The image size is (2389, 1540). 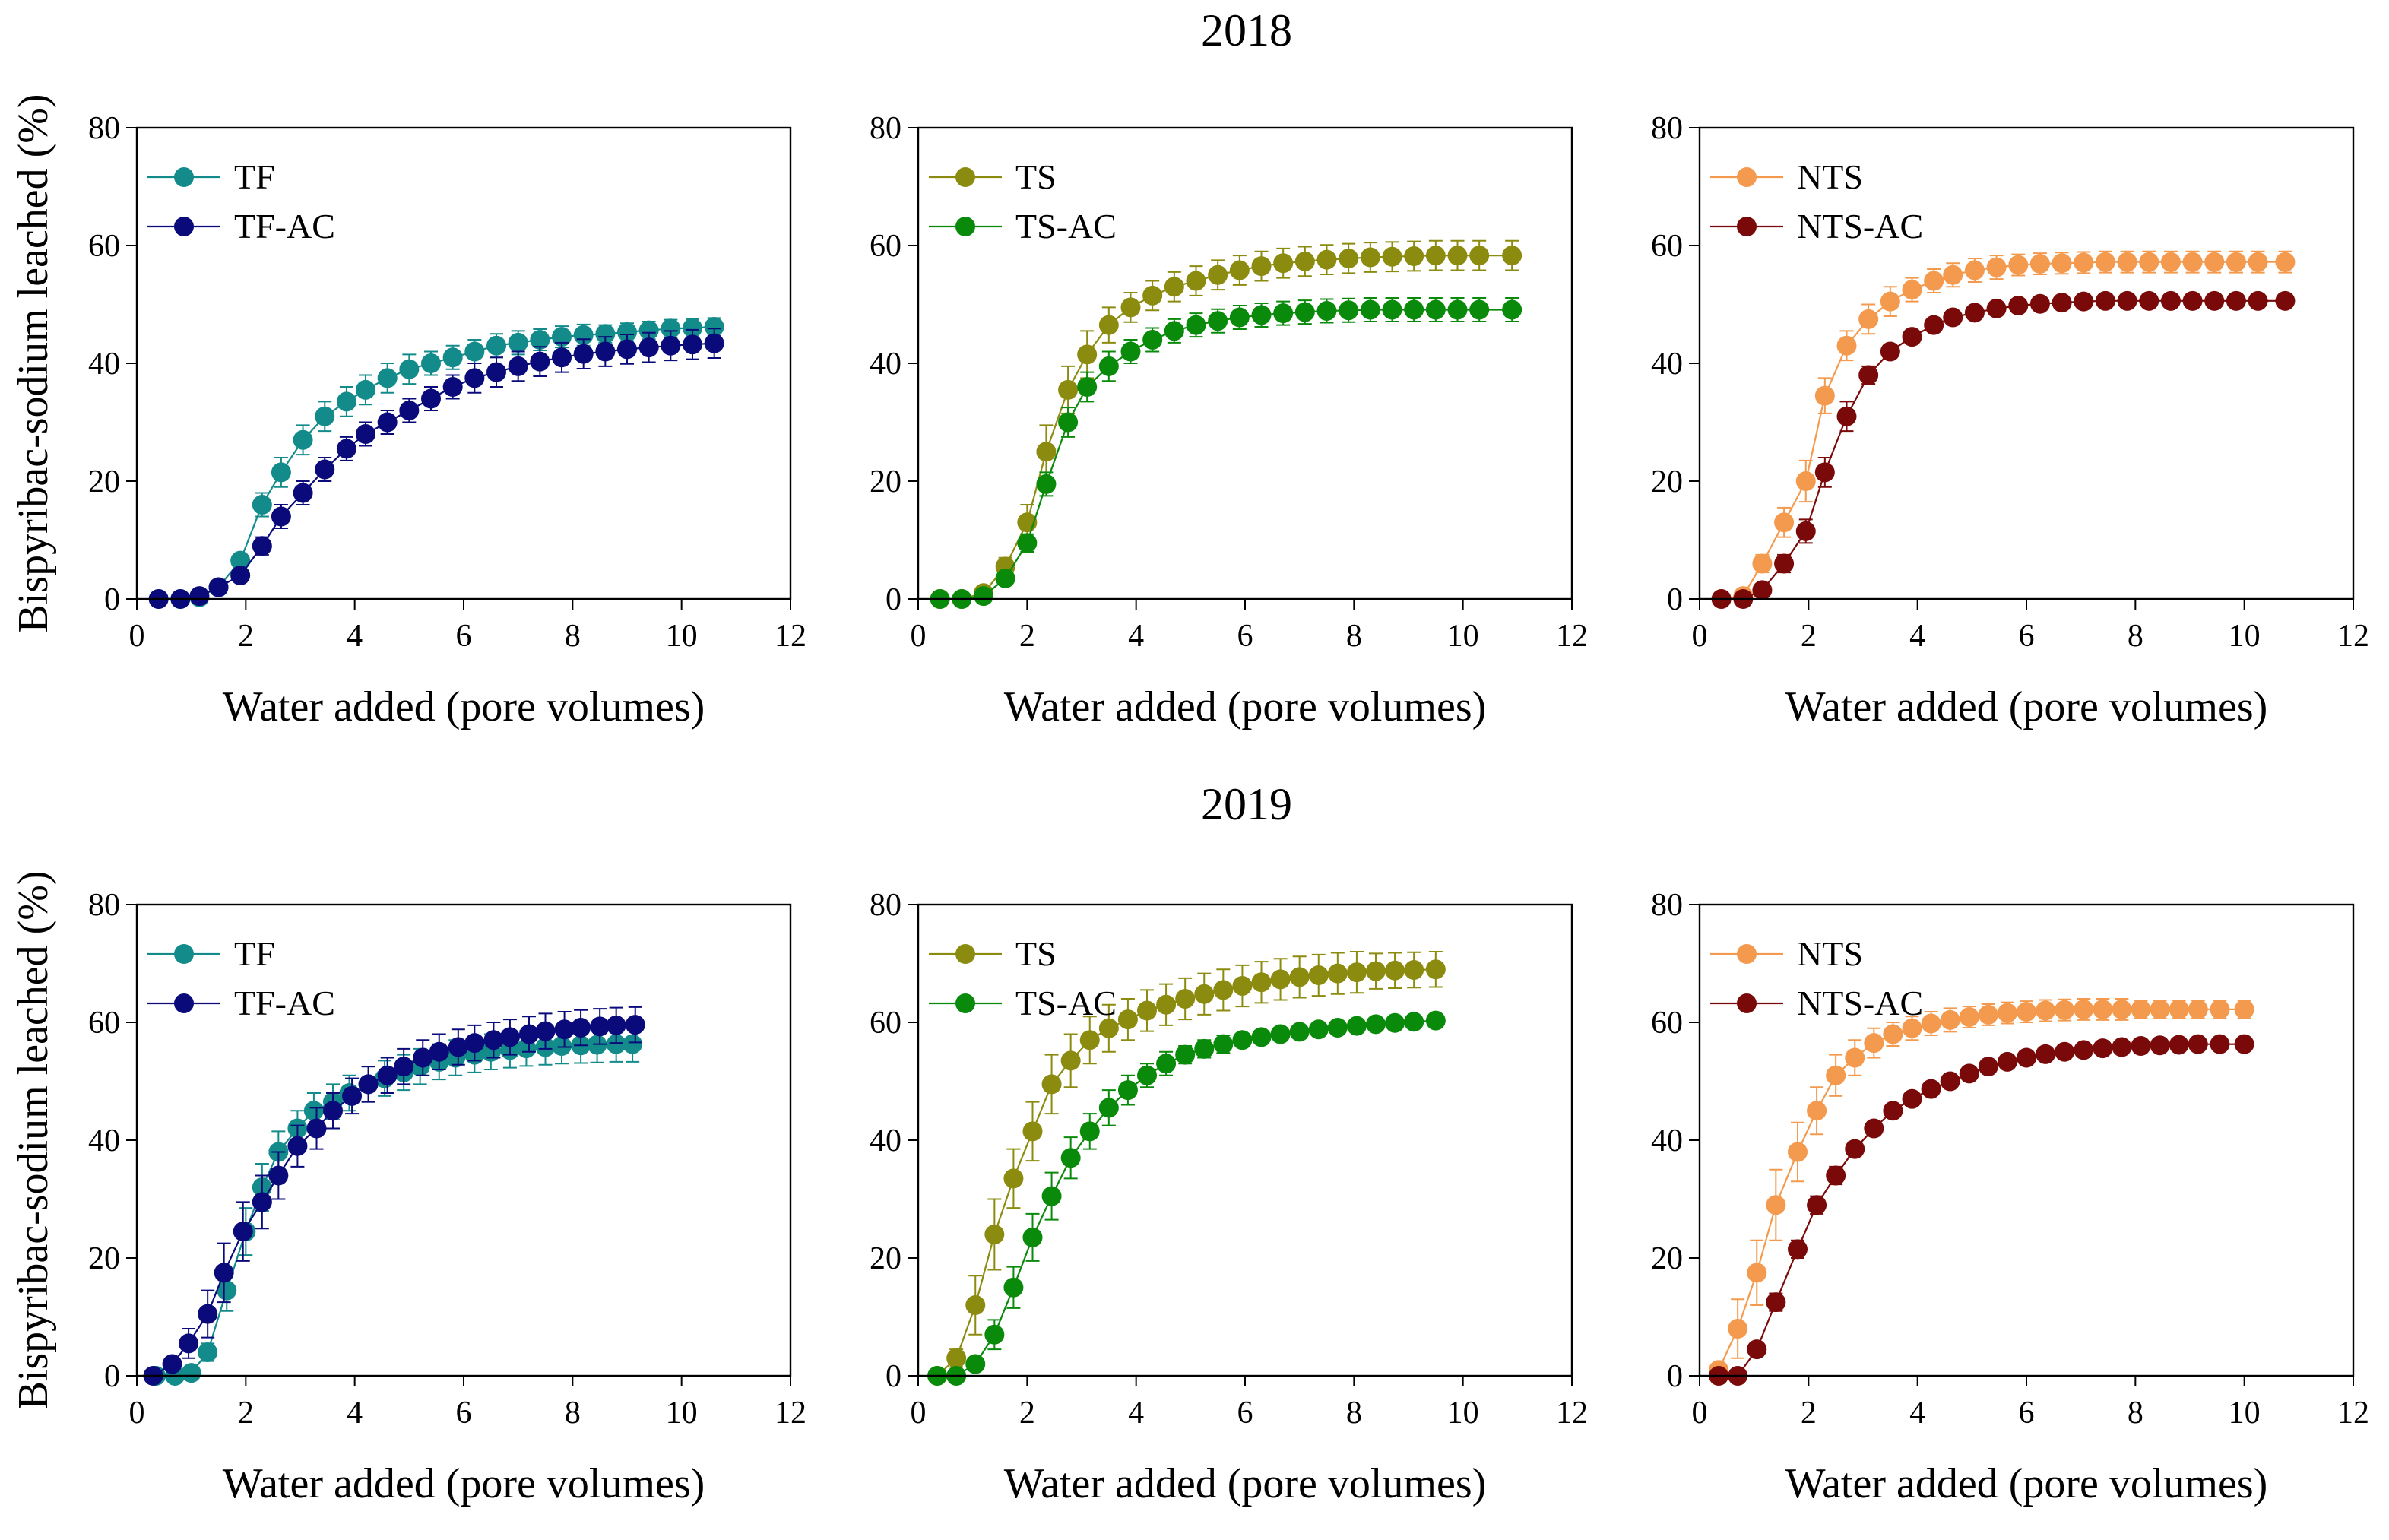 I want to click on series-ts, so click(x=1186, y=1168).